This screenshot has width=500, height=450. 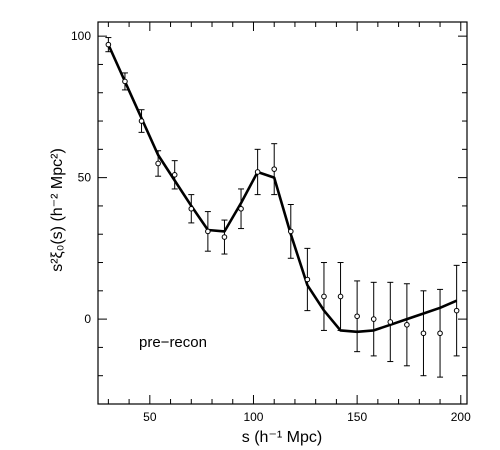 What do you see at coordinates (87, 319) in the screenshot?
I see `y-tick-label: 0` at bounding box center [87, 319].